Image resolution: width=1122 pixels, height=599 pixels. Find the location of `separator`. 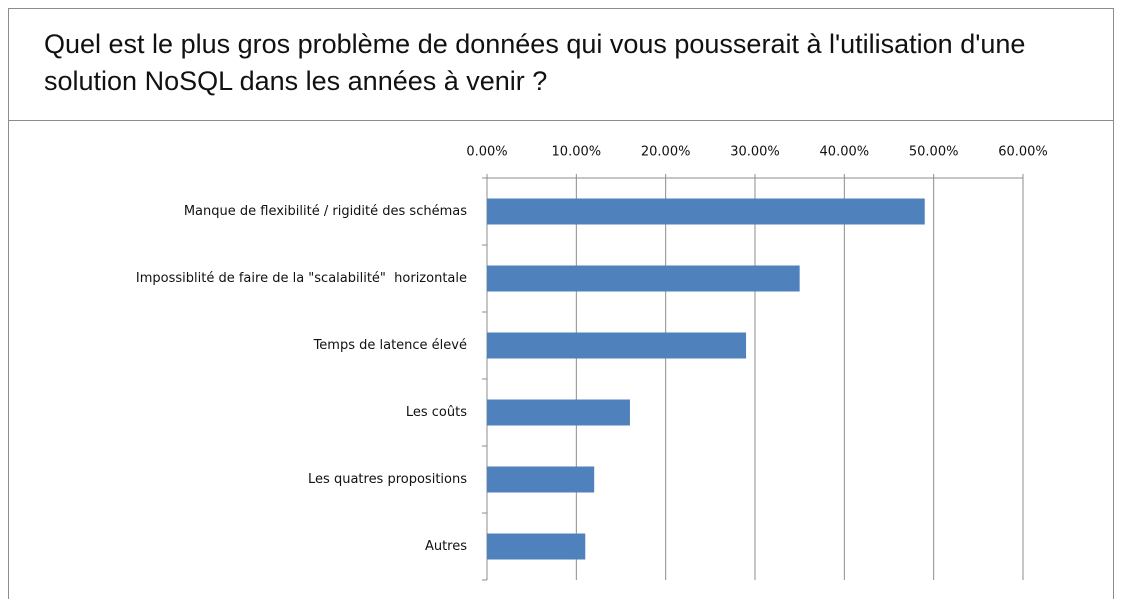

separator is located at coordinates (561, 120).